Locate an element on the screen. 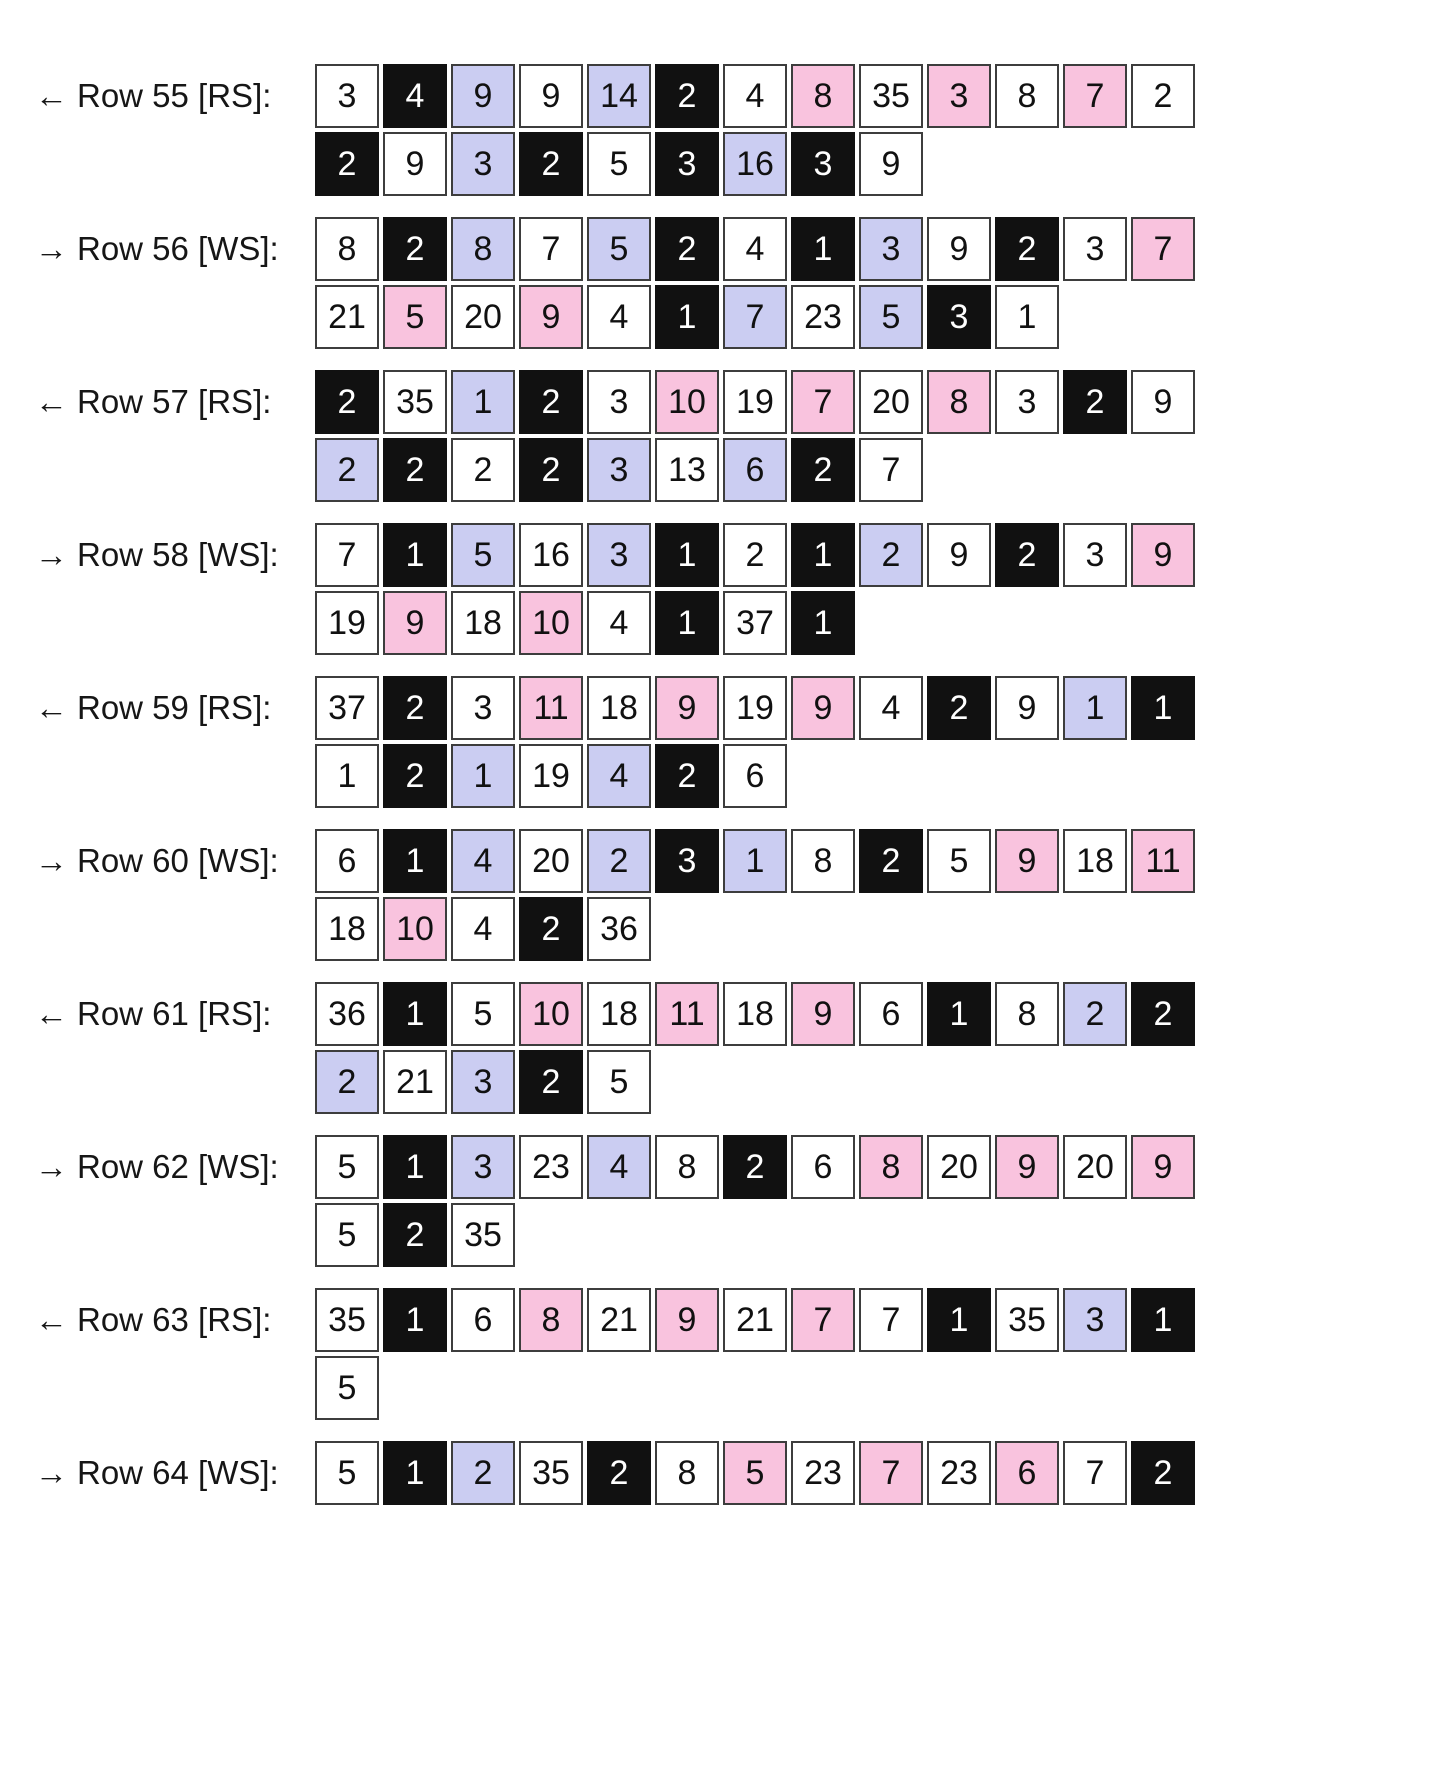 The image size is (1445, 1780). chart-cell: 10 is located at coordinates (551, 1014).